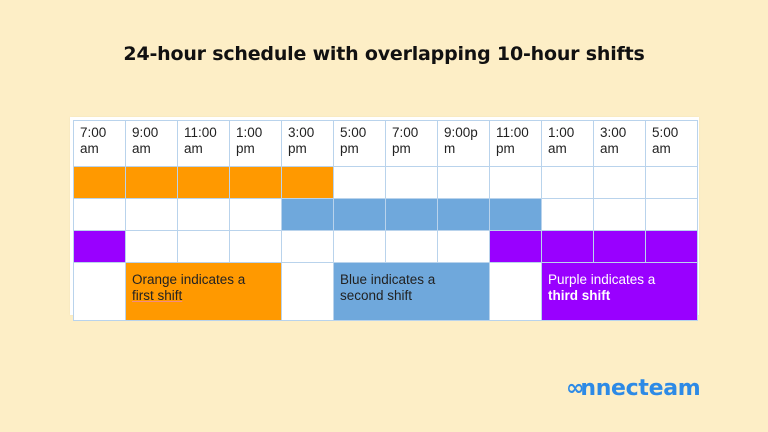 This screenshot has width=768, height=432. Describe the element at coordinates (619, 143) in the screenshot. I see `header-cell: 3:00 am` at that location.